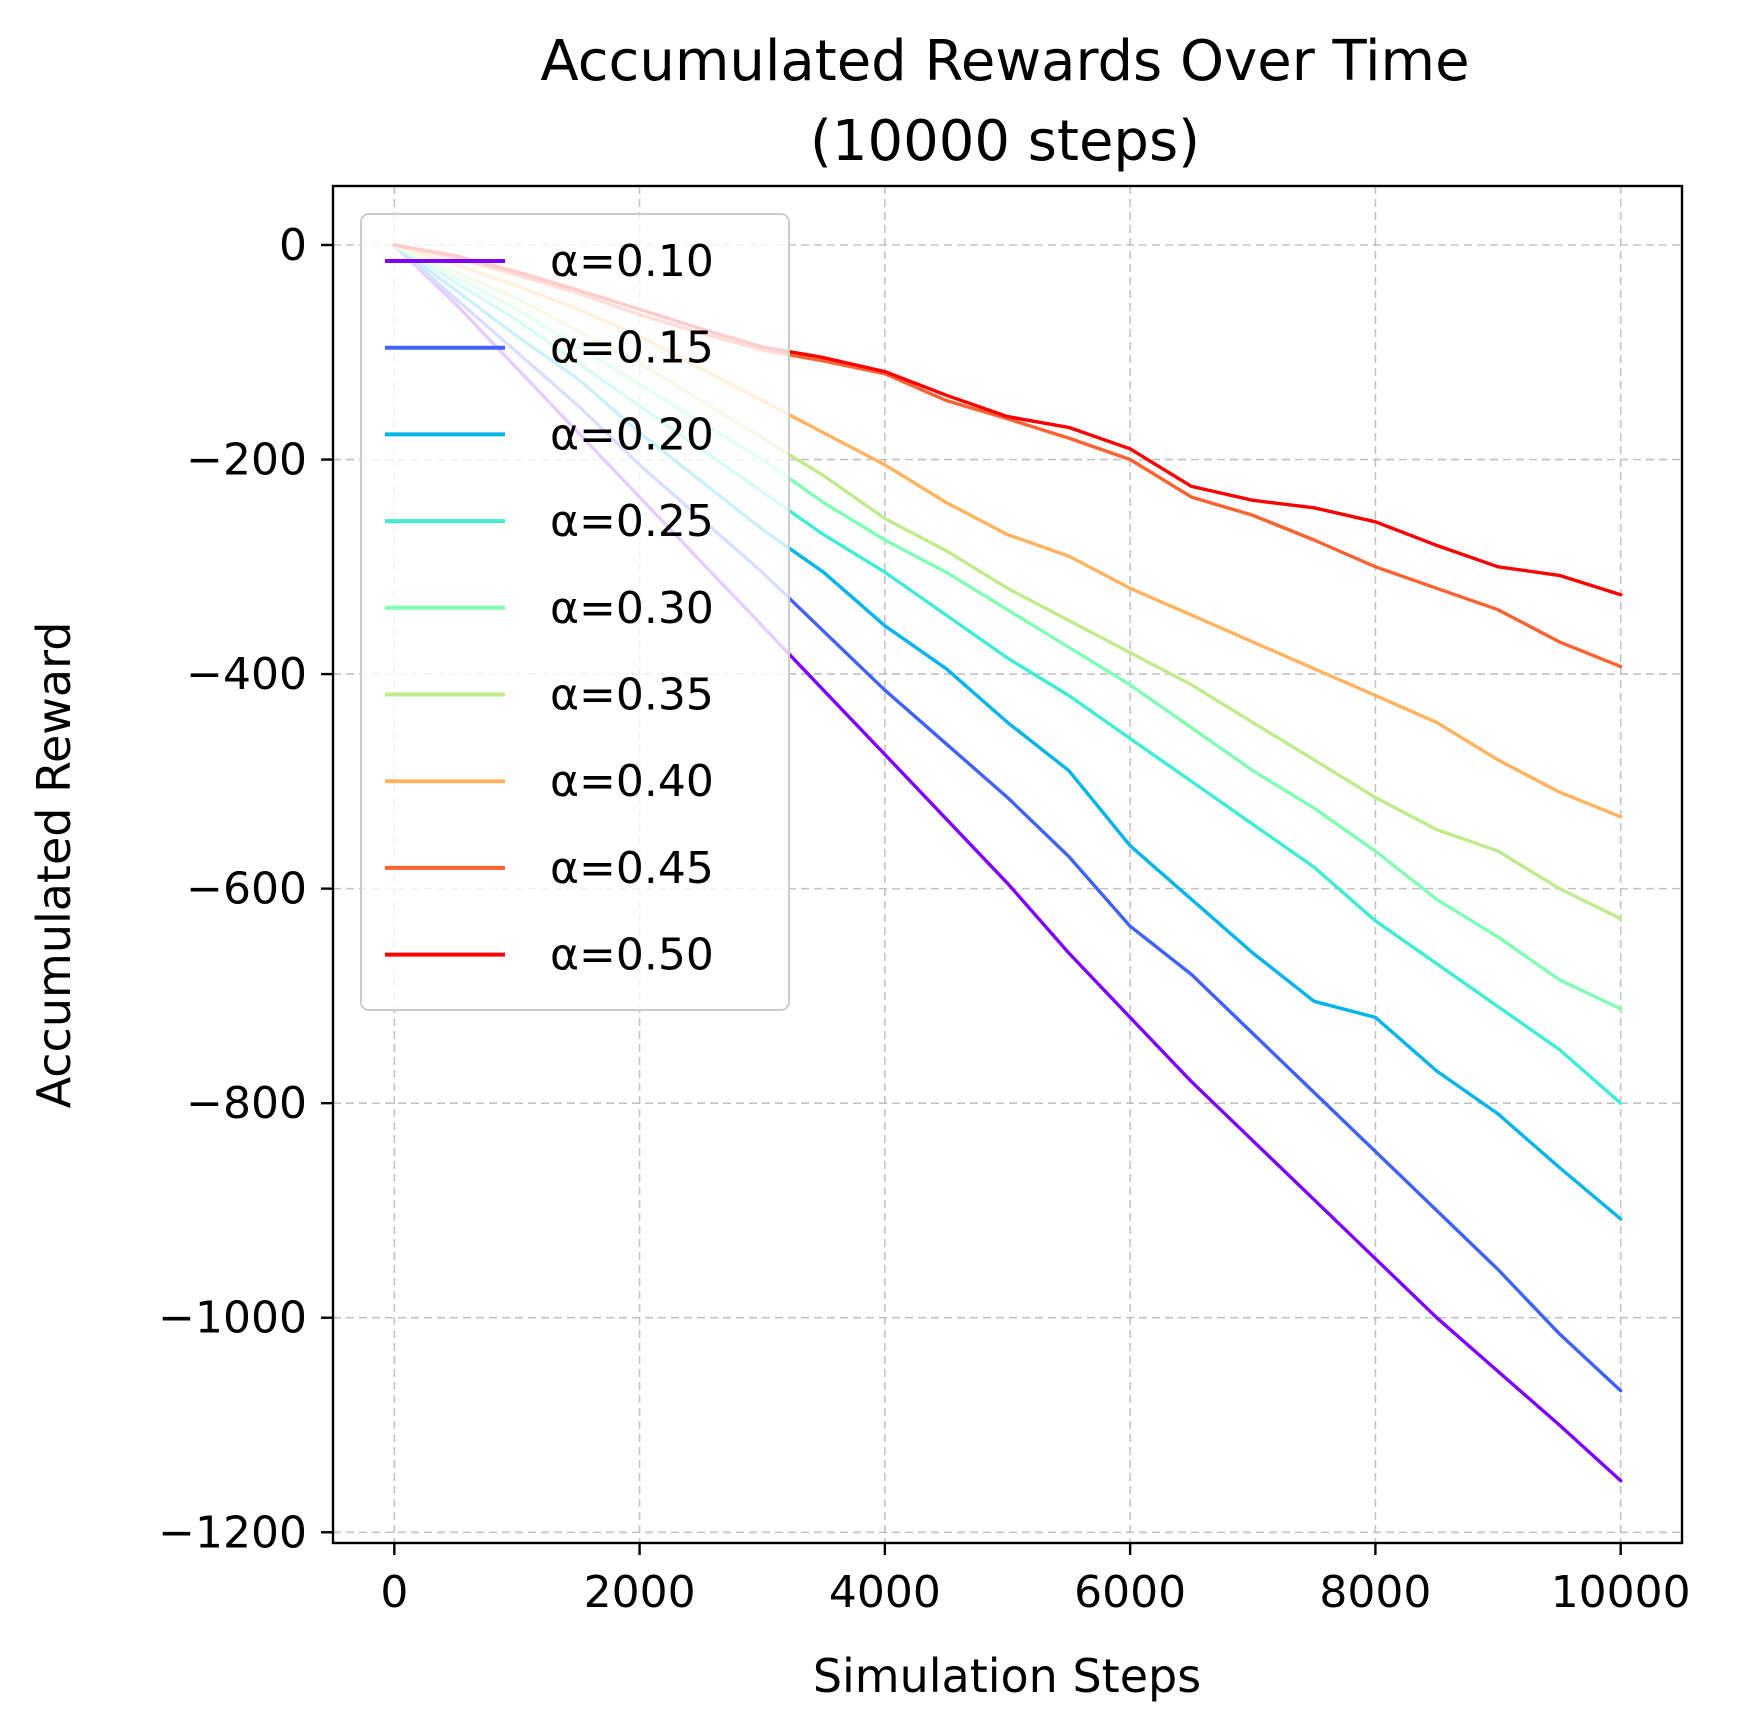 The image size is (1737, 1730). Describe the element at coordinates (632, 868) in the screenshot. I see `legend-label: α=0.45` at that location.